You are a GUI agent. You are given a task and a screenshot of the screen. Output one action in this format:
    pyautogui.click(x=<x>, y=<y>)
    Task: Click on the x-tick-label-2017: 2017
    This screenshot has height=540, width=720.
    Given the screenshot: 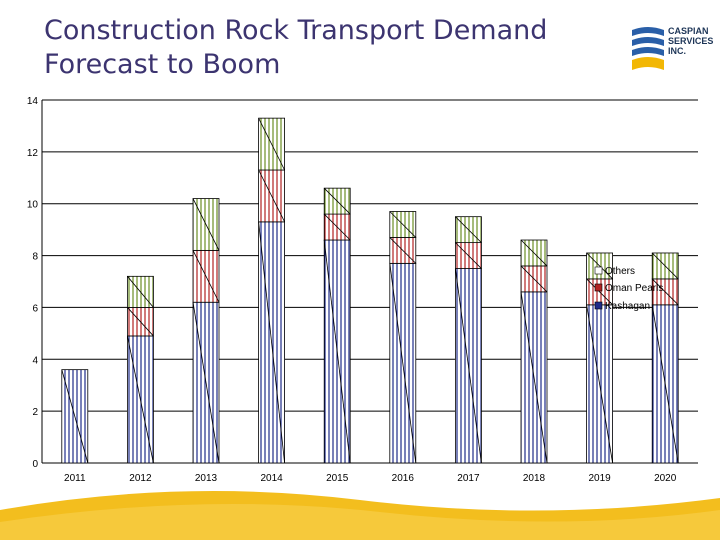 What is the action you would take?
    pyautogui.click(x=468, y=478)
    